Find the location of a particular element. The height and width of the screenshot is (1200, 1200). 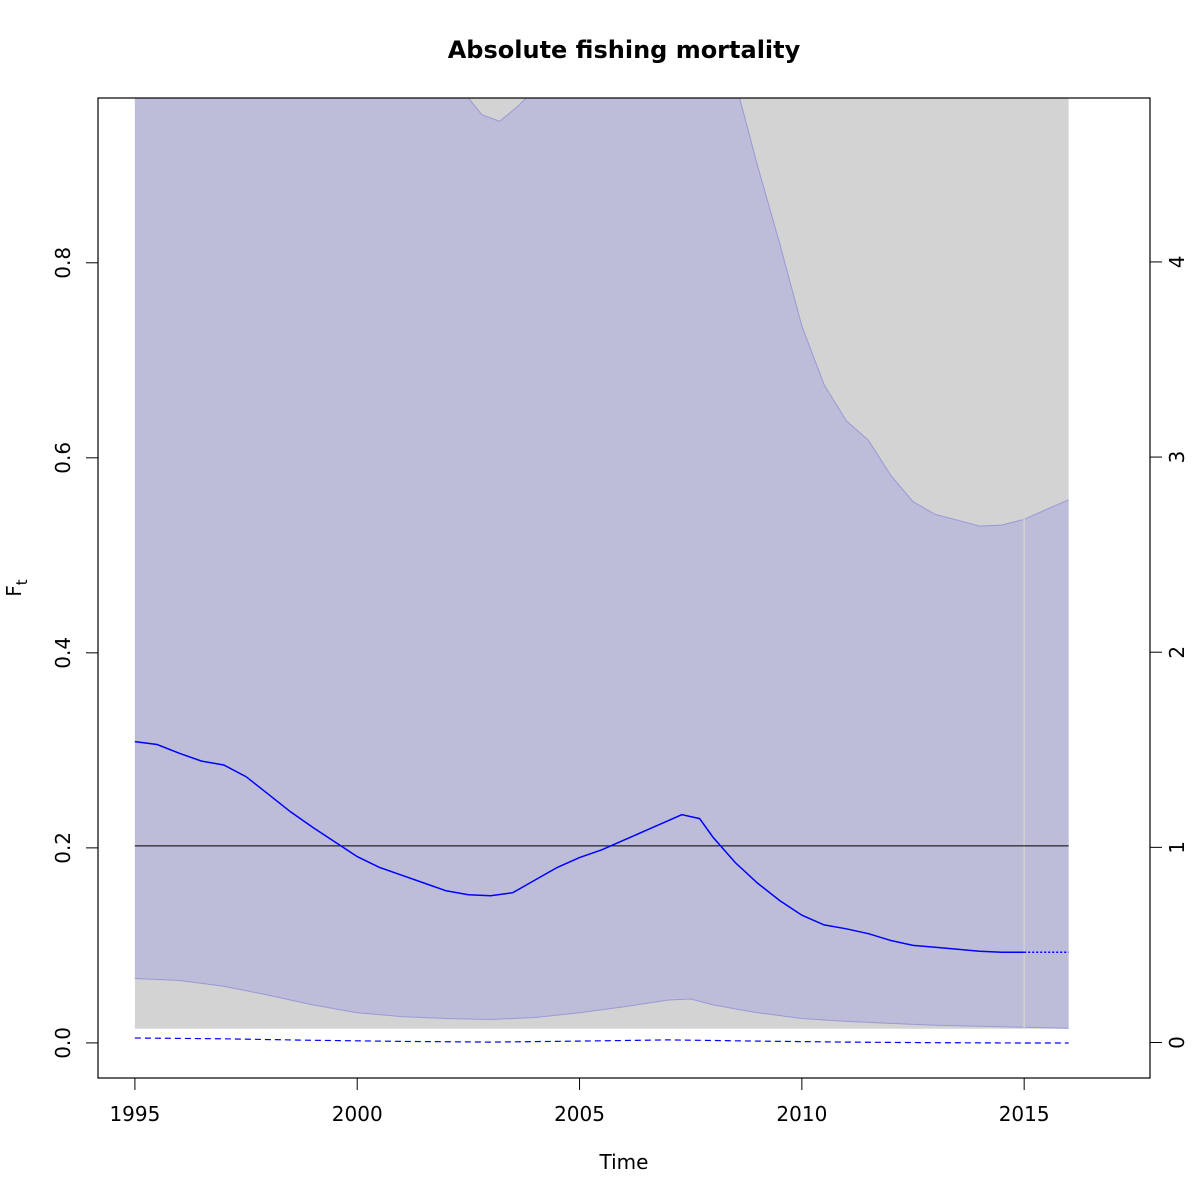

y-tick-label-right: 0 is located at coordinates (1177, 1042).